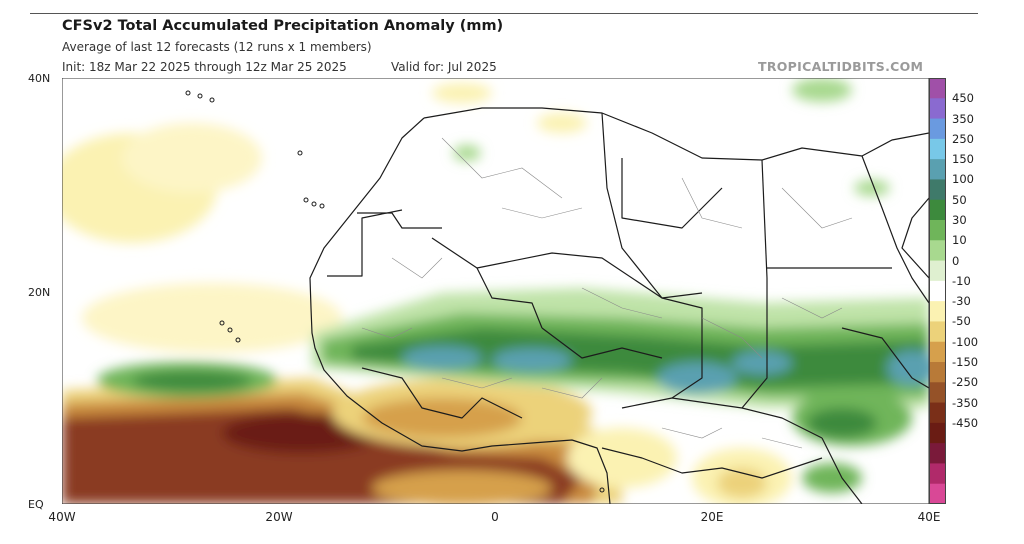 The width and height of the screenshot is (1024, 544). What do you see at coordinates (399, 220) in the screenshot?
I see `border-western-sahara` at bounding box center [399, 220].